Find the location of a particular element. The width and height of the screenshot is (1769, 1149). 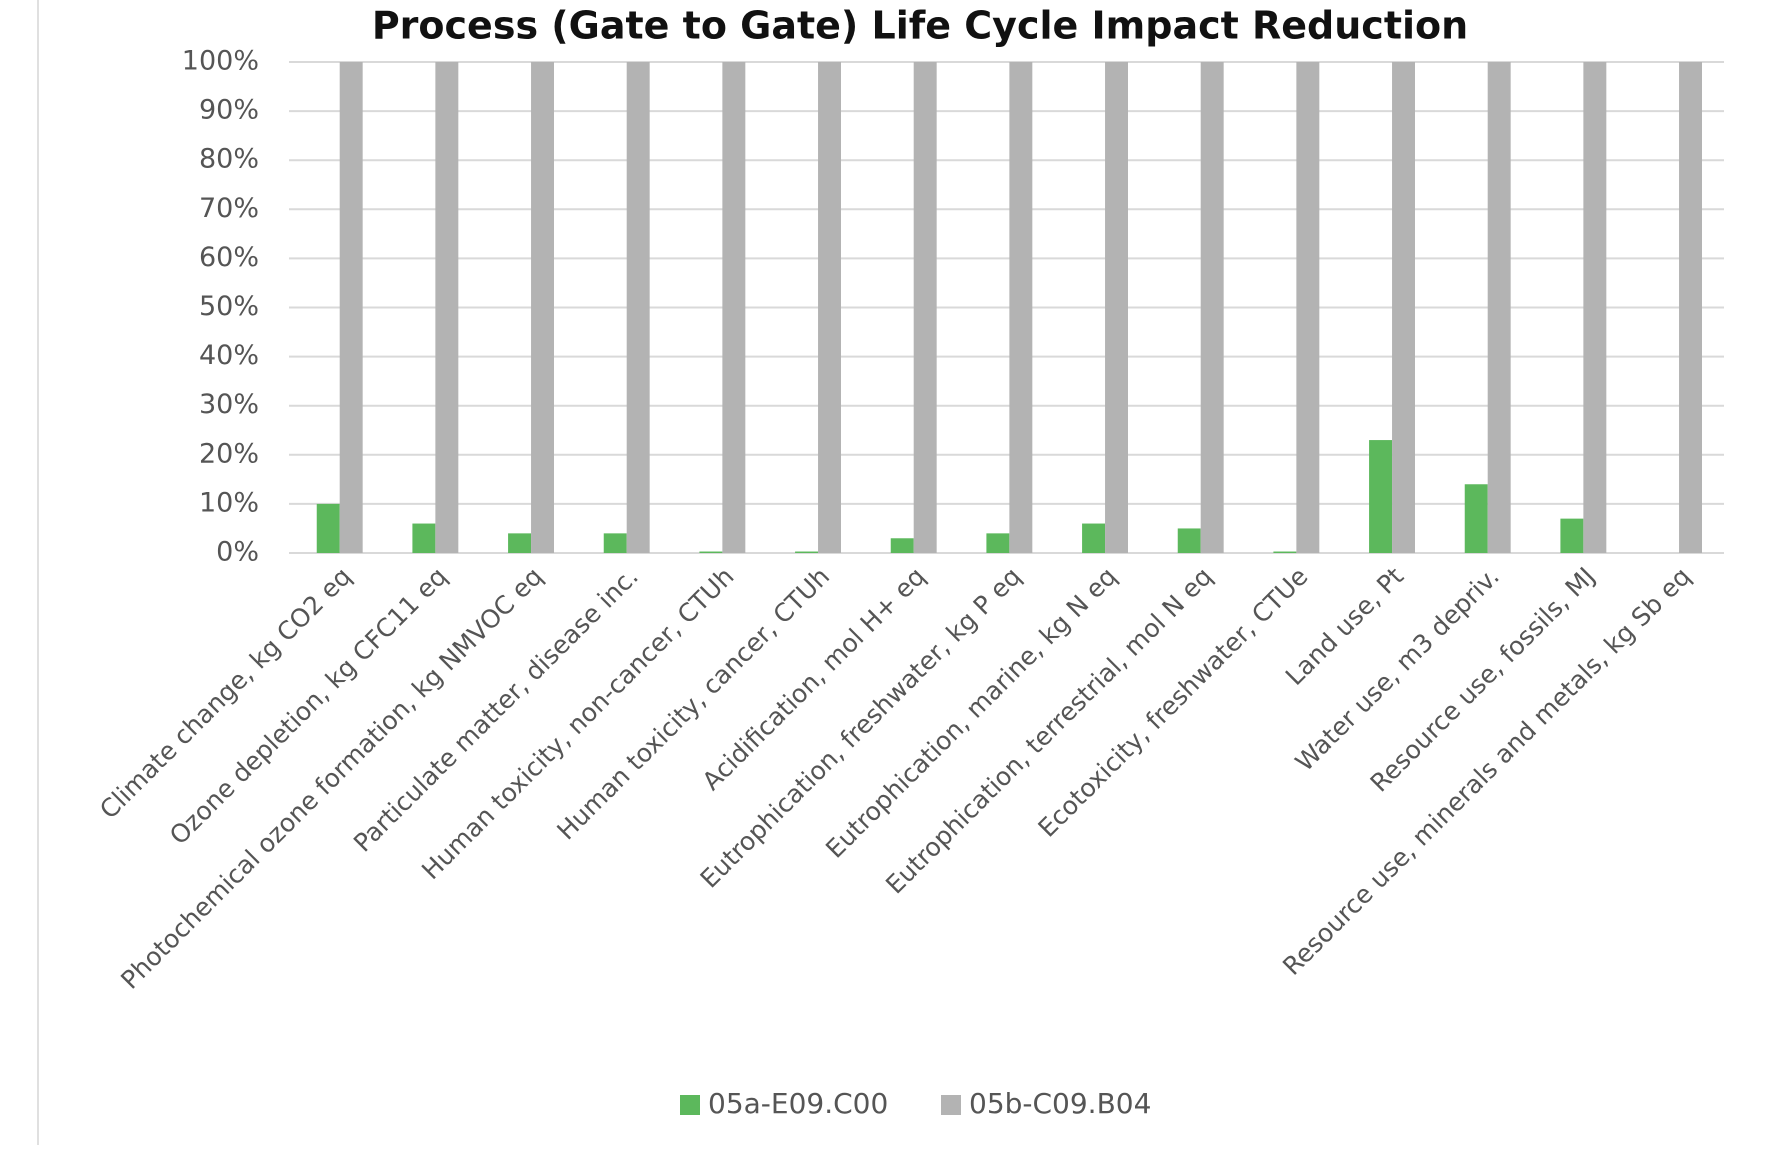

y-tick-label: 40% is located at coordinates (229, 355).